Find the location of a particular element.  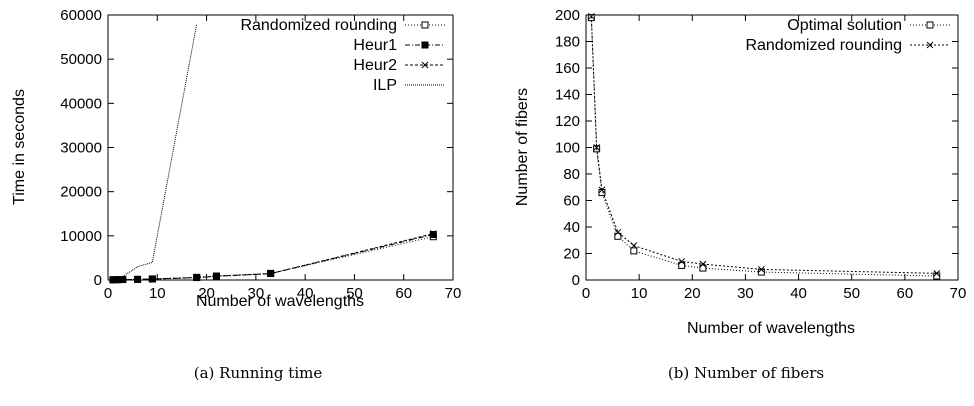

legend-item: Optimal solution is located at coordinates (868, 25).